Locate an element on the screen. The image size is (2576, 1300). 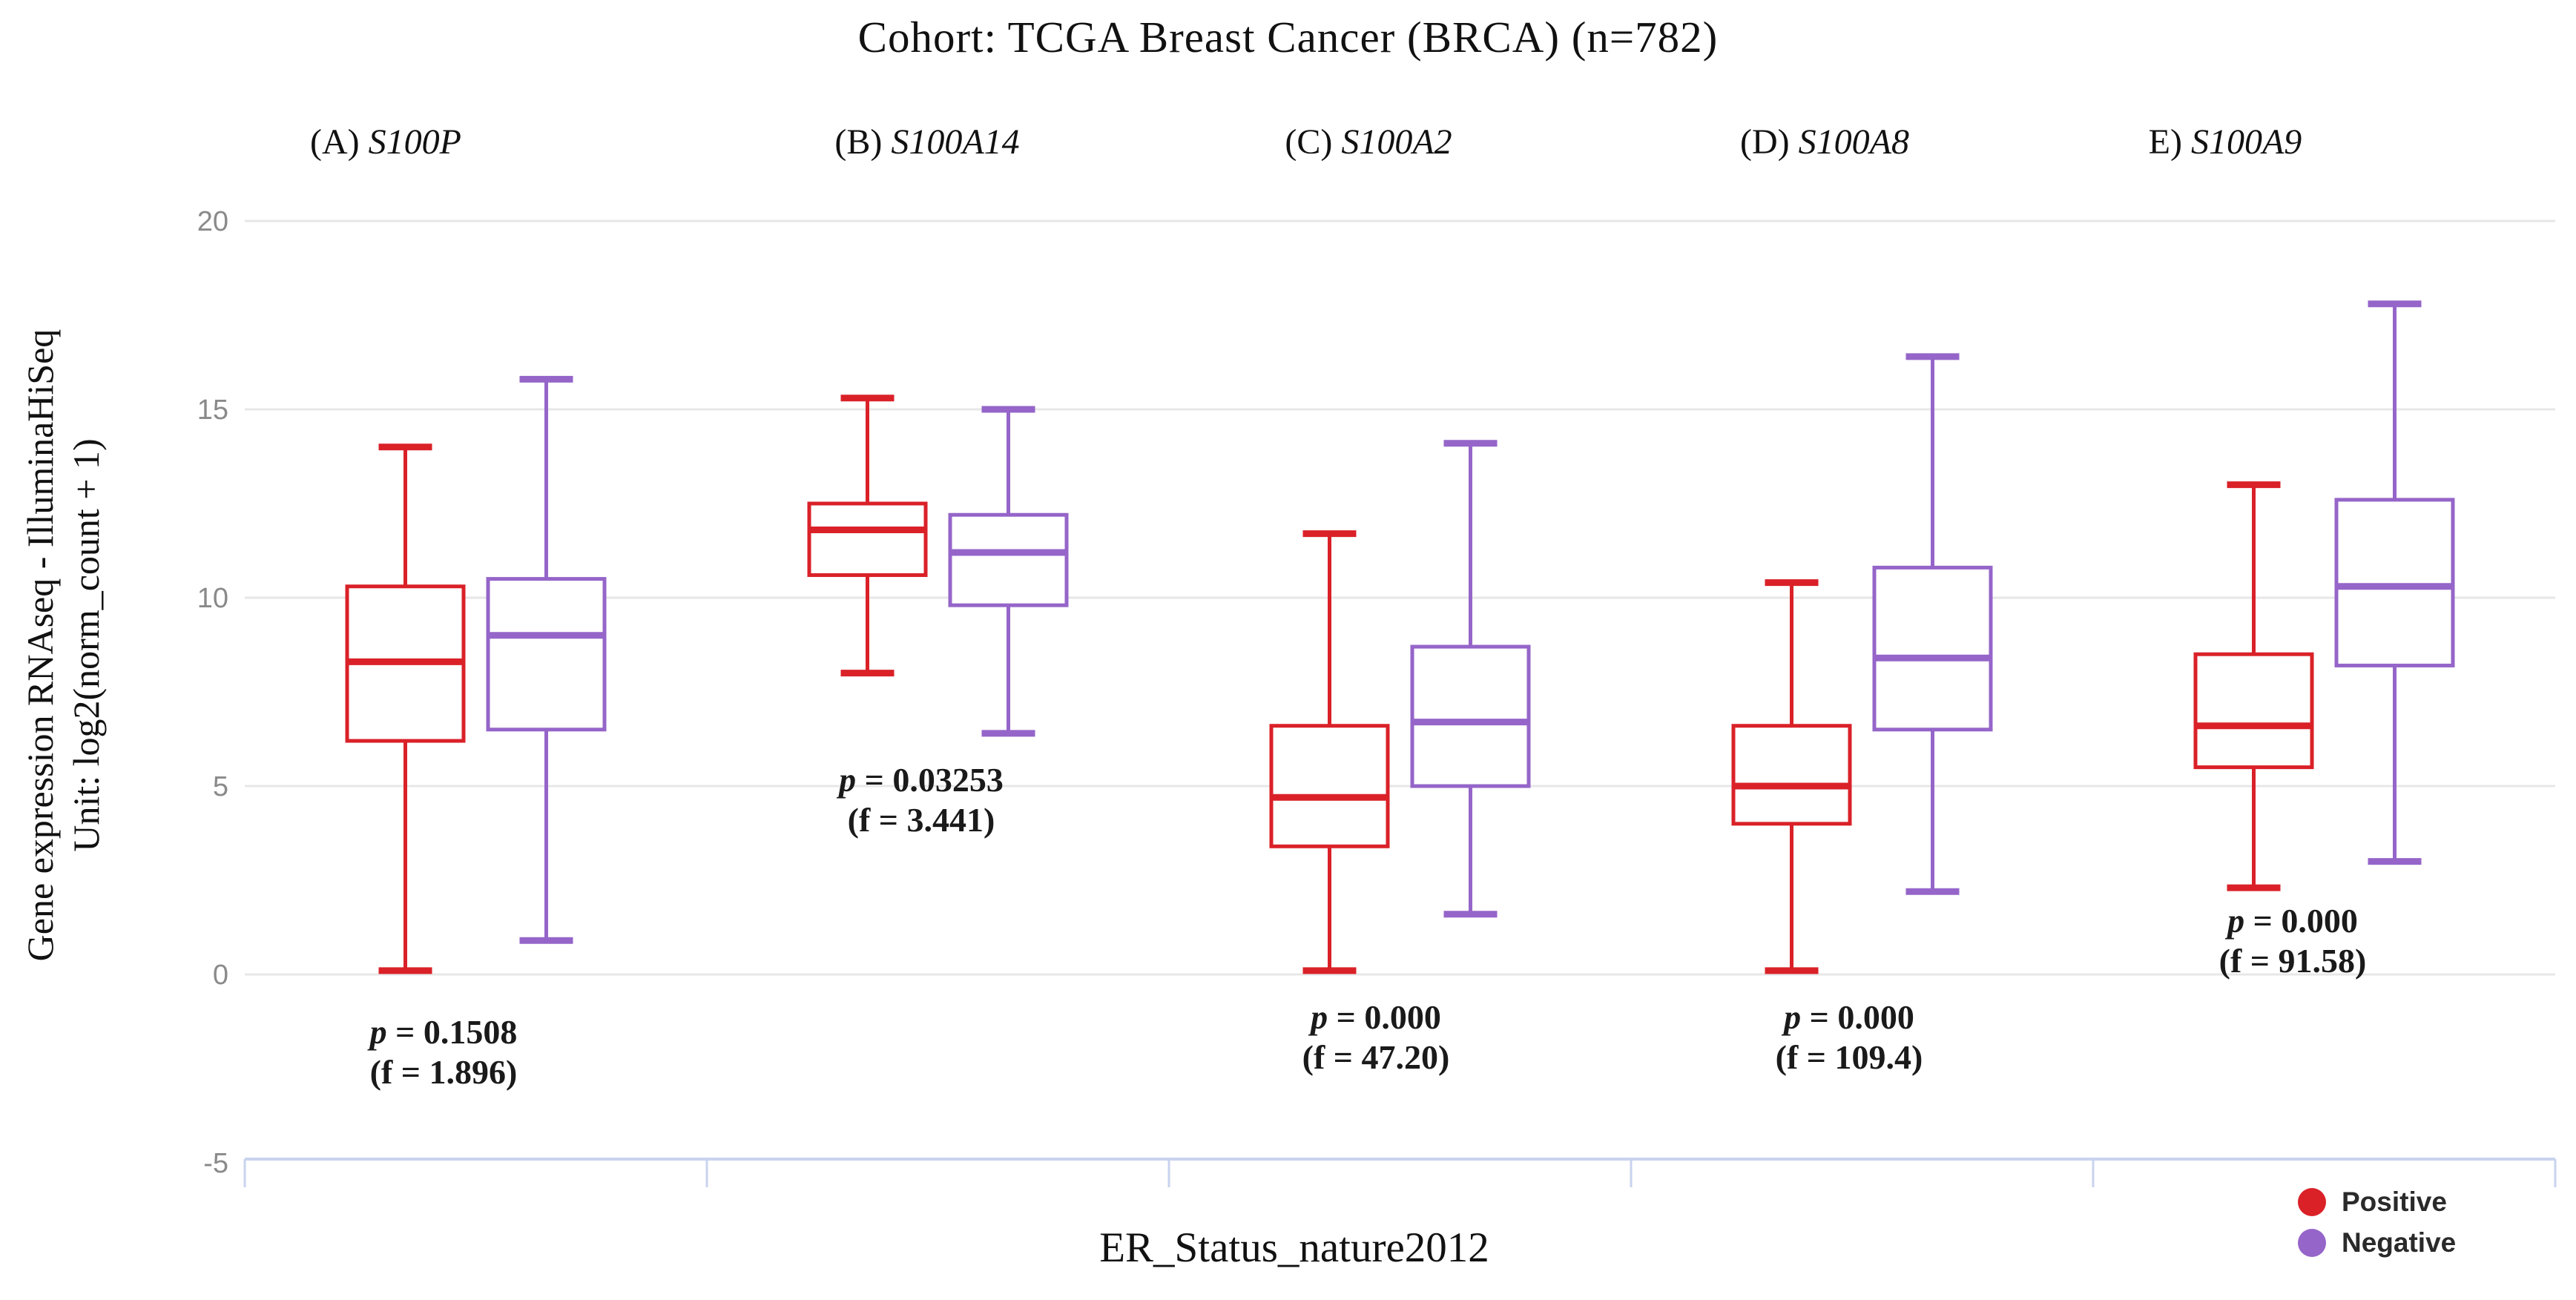
legend: Positive Negative is located at coordinates (2377, 1222).